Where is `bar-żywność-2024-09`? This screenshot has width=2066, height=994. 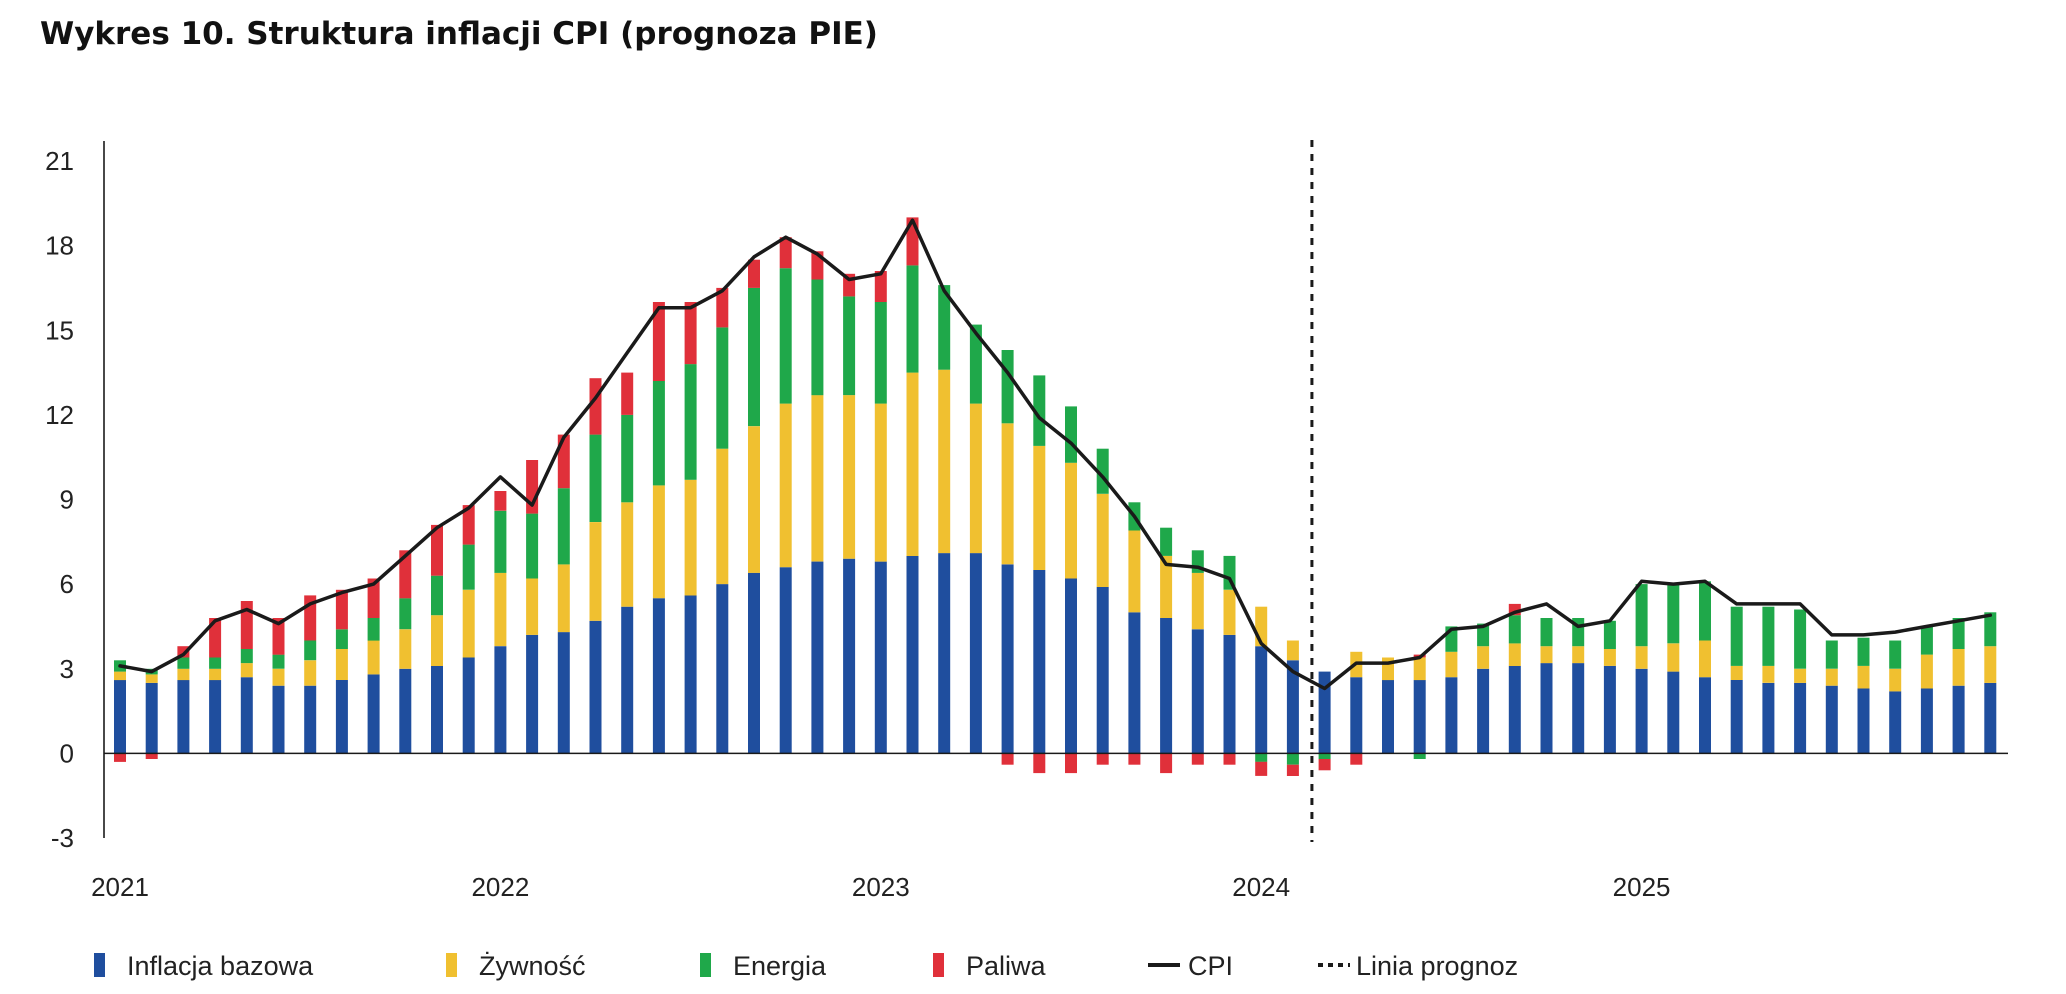 bar-żywność-2024-09 is located at coordinates (1514, 654).